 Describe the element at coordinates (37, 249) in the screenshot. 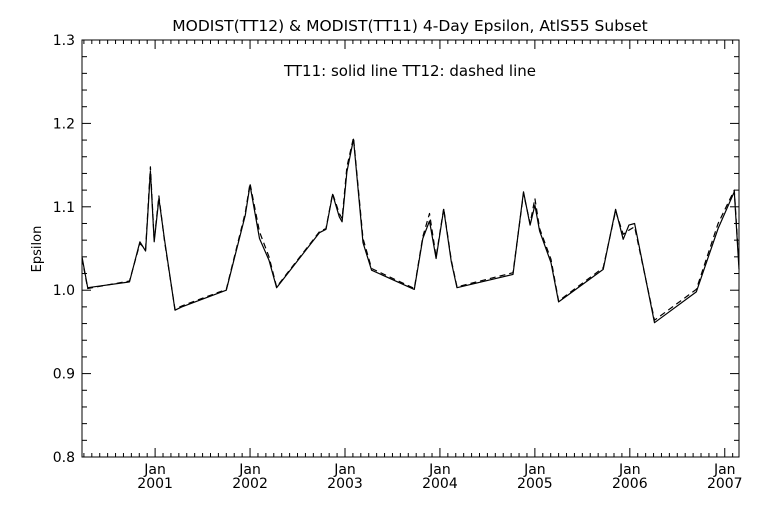

I see `y-axis-label: Epsilon` at that location.